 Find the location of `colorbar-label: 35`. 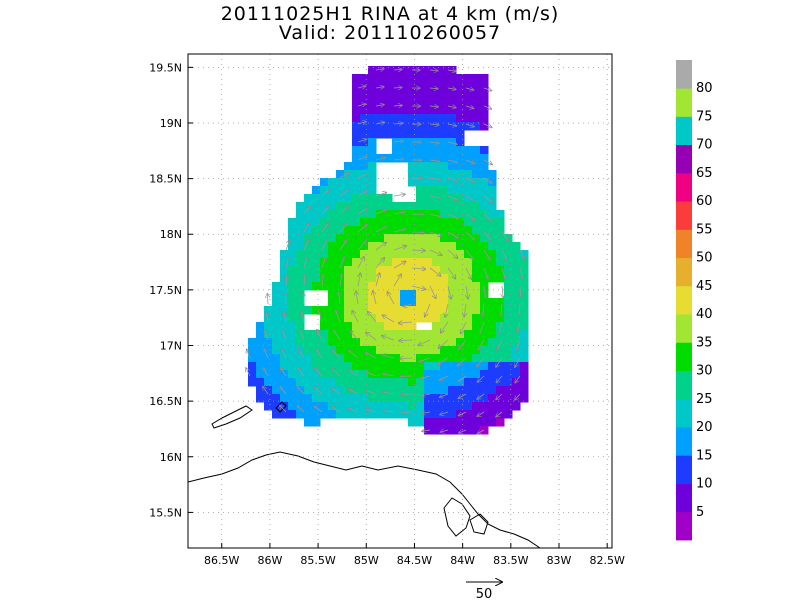

colorbar-label: 35 is located at coordinates (704, 342).